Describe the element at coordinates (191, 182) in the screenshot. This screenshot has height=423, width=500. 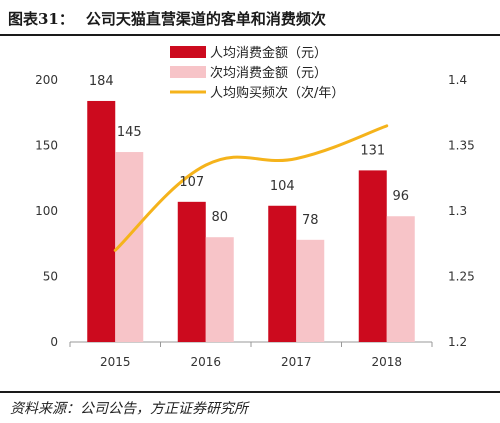
I see `data-label-series-1: 107` at that location.